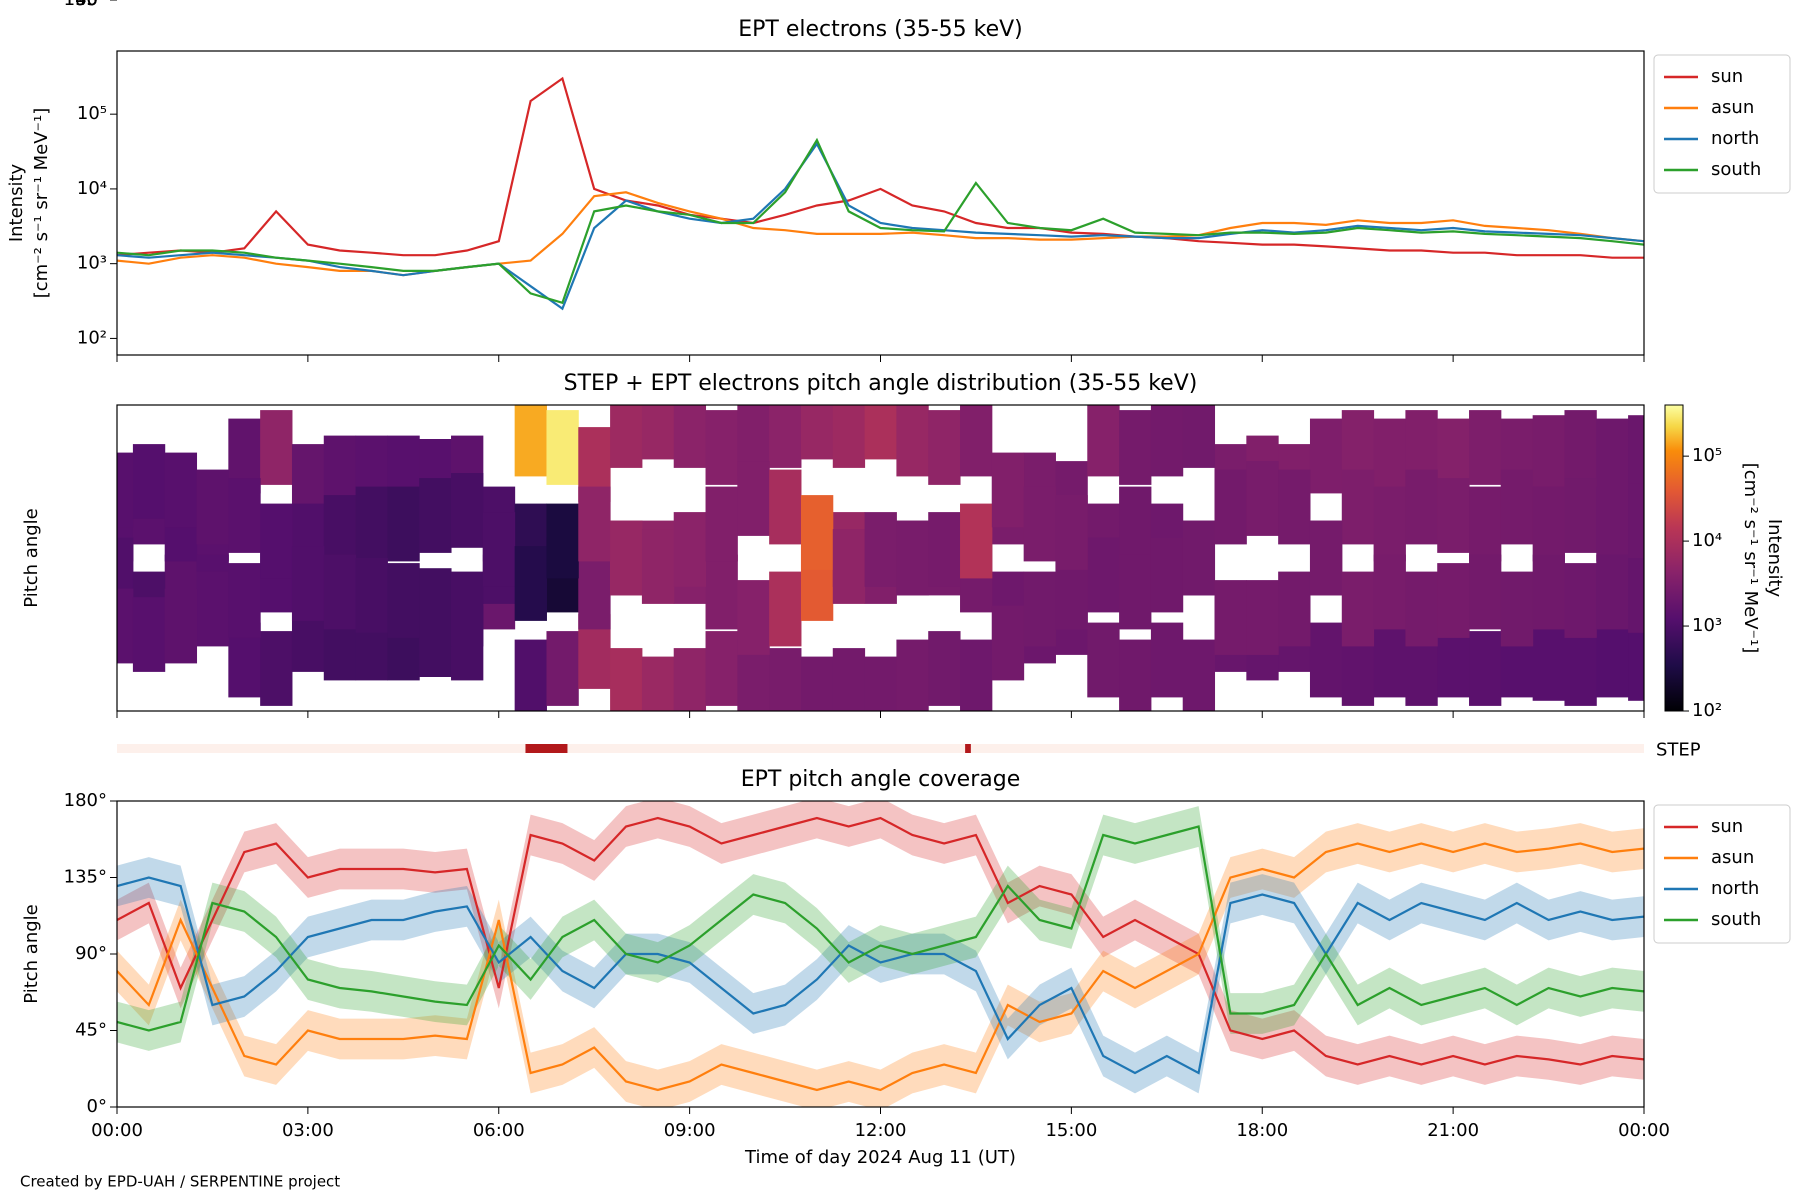 Image resolution: width=1800 pixels, height=1200 pixels. Describe the element at coordinates (16, 202) in the screenshot. I see `y-axis-label: Intensity` at that location.